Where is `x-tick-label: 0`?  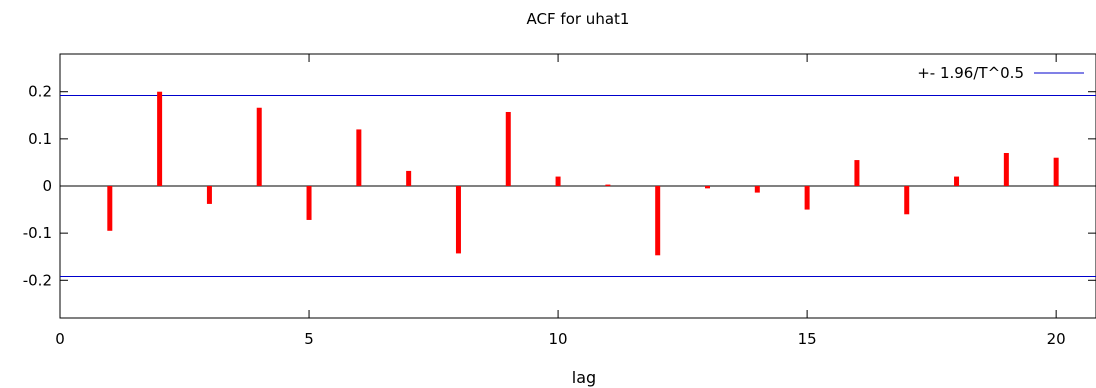 x-tick-label: 0 is located at coordinates (60, 339).